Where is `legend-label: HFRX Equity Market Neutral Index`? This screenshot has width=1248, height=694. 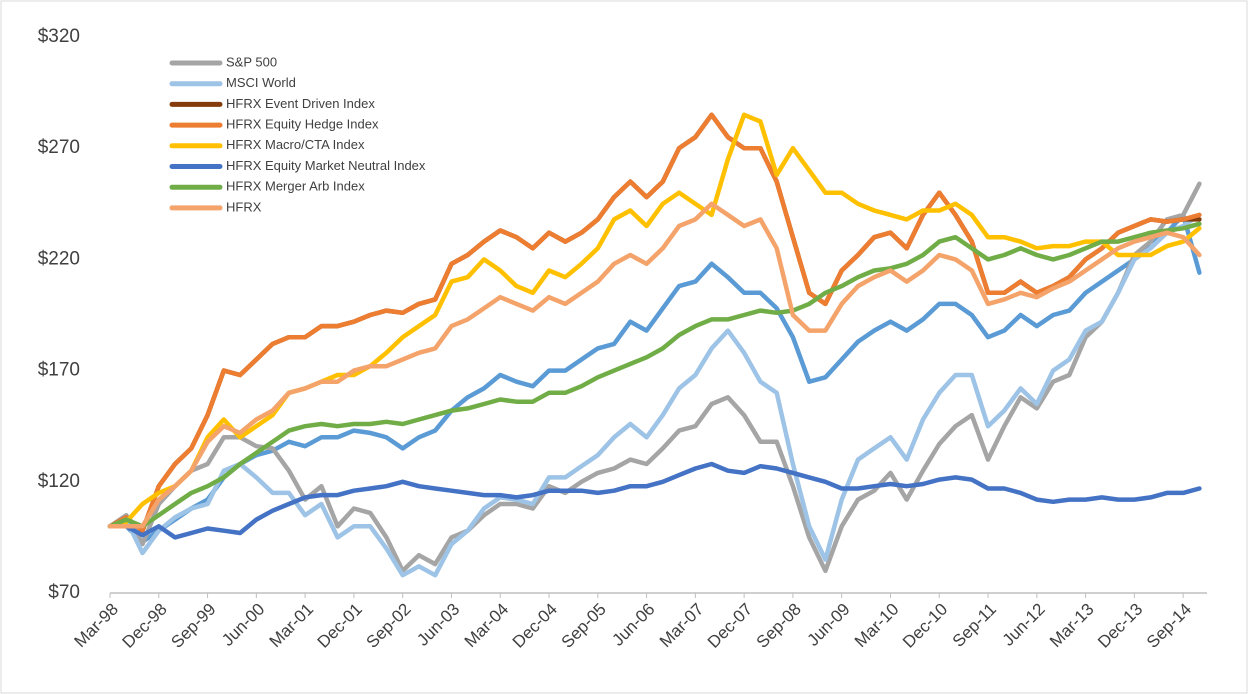 legend-label: HFRX Equity Market Neutral Index is located at coordinates (326, 165).